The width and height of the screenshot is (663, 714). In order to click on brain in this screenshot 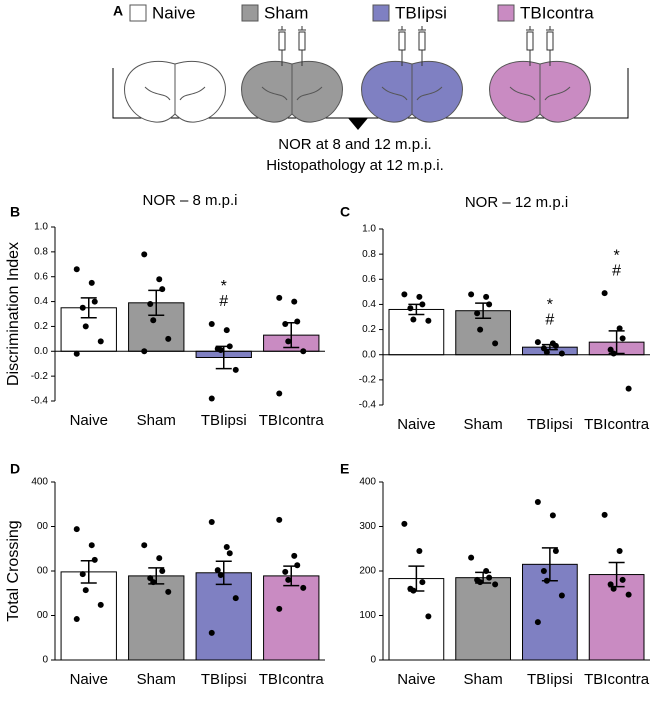, I will do `click(292, 74)`.